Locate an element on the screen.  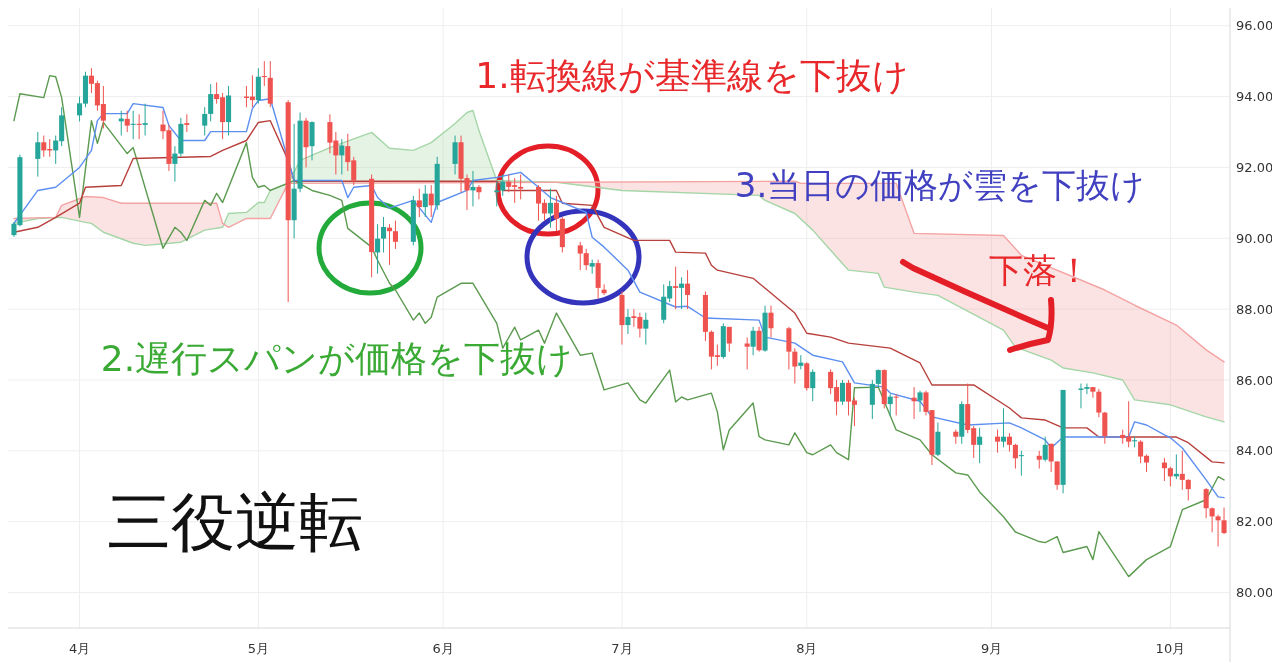
y-tick-label: 88.00 is located at coordinates (1255, 309).